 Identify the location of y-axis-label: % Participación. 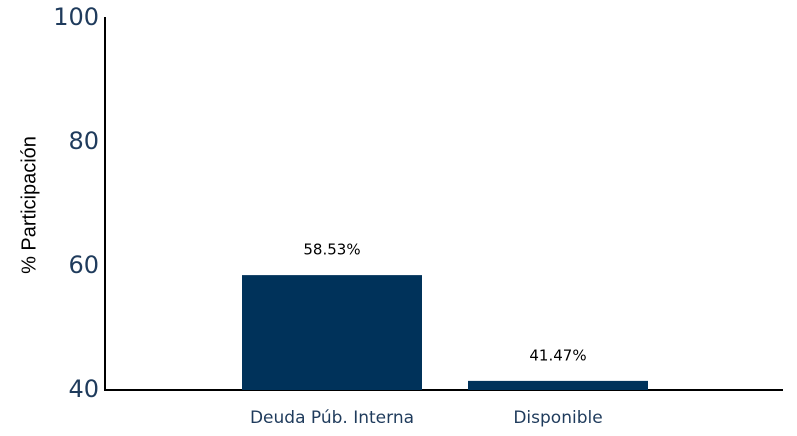
(29, 205).